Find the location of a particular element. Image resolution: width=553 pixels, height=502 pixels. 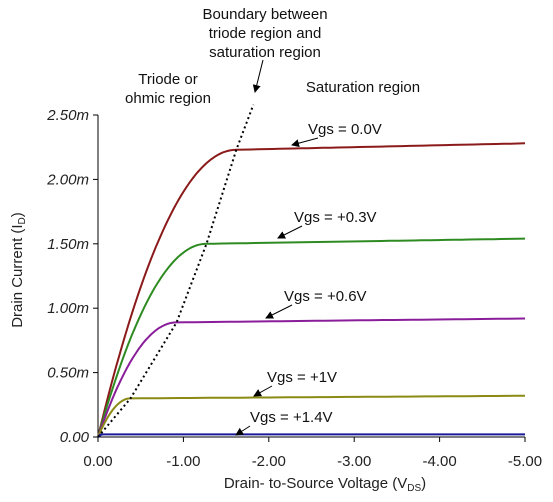

annotation-text: ohmic region is located at coordinates (168, 98).